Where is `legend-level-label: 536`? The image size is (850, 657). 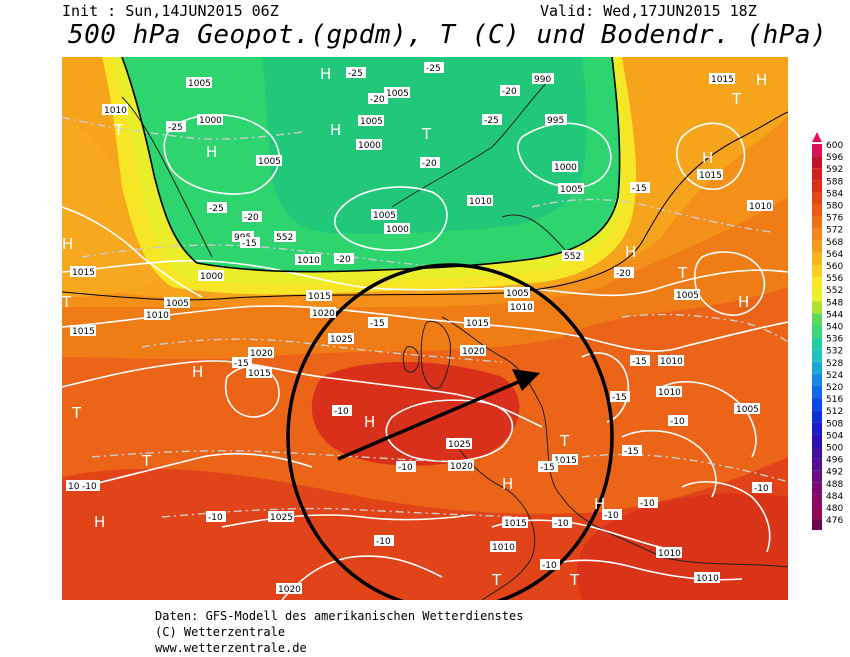 legend-level-label: 536 is located at coordinates (834, 340).